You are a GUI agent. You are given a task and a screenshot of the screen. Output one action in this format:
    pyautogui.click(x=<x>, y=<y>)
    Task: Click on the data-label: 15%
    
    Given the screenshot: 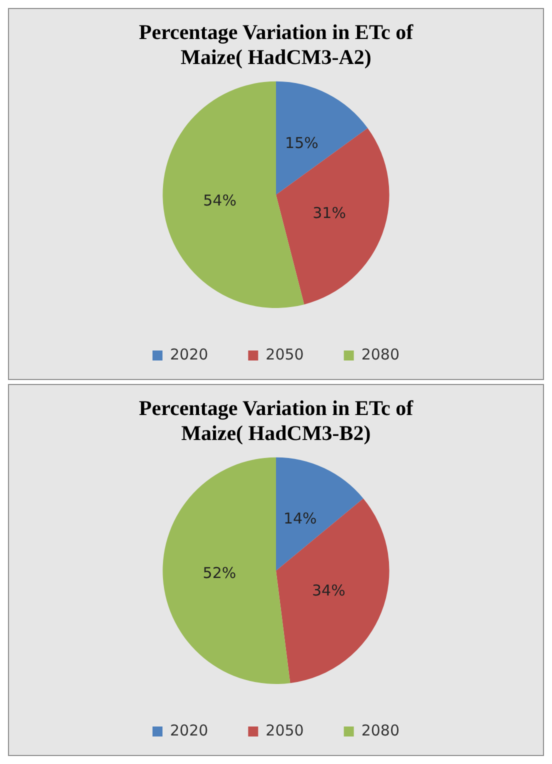 What is the action you would take?
    pyautogui.click(x=301, y=143)
    